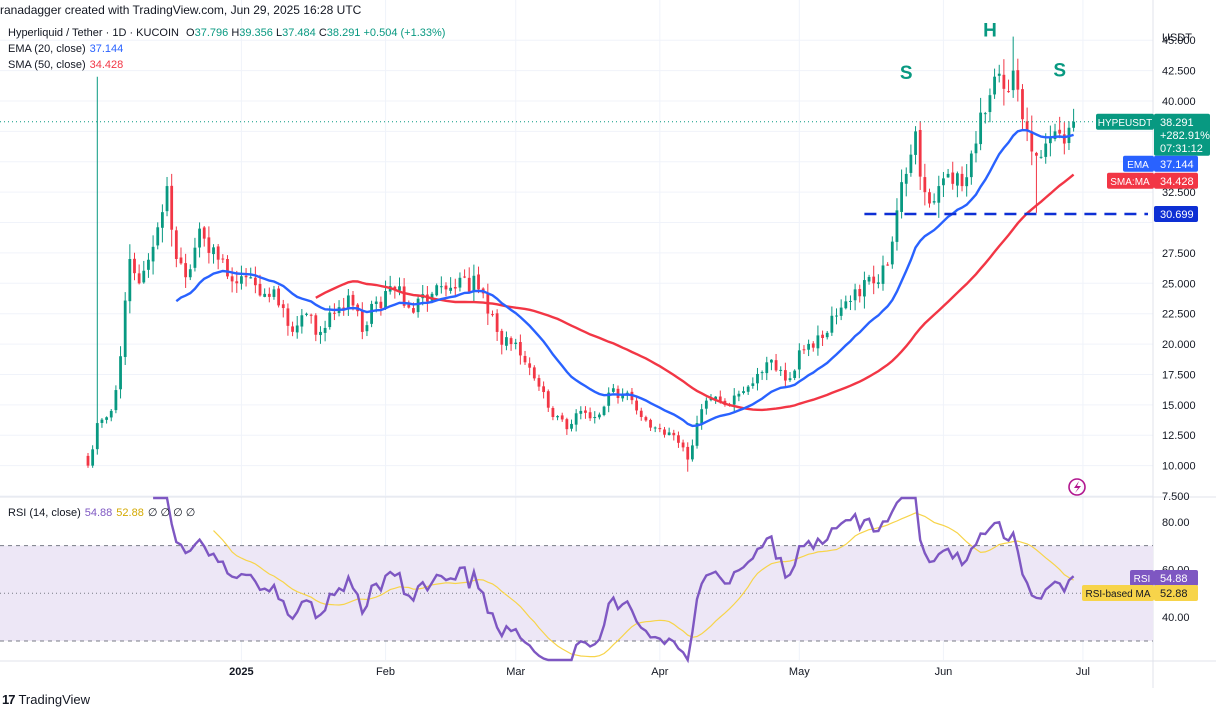 The width and height of the screenshot is (1216, 708). I want to click on support-badge-text: 30.699, so click(1177, 215).